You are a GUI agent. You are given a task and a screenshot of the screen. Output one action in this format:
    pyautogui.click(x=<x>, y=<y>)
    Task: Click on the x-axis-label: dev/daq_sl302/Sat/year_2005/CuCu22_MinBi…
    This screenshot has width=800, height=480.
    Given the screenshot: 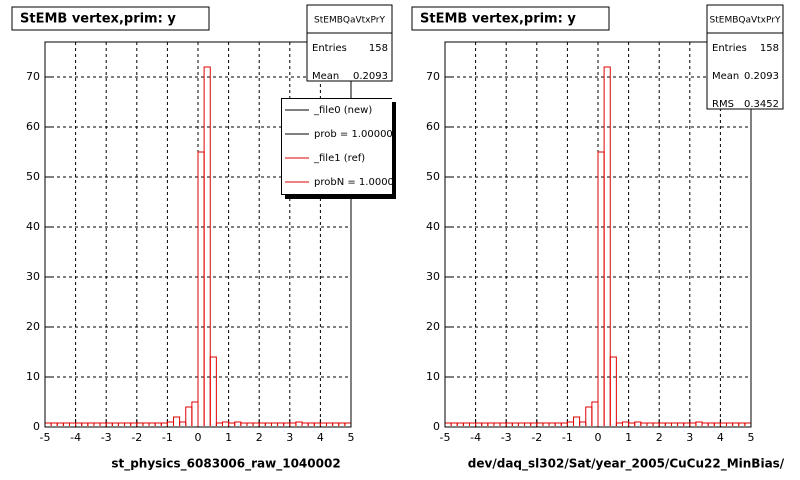 What is the action you would take?
    pyautogui.click(x=626, y=464)
    